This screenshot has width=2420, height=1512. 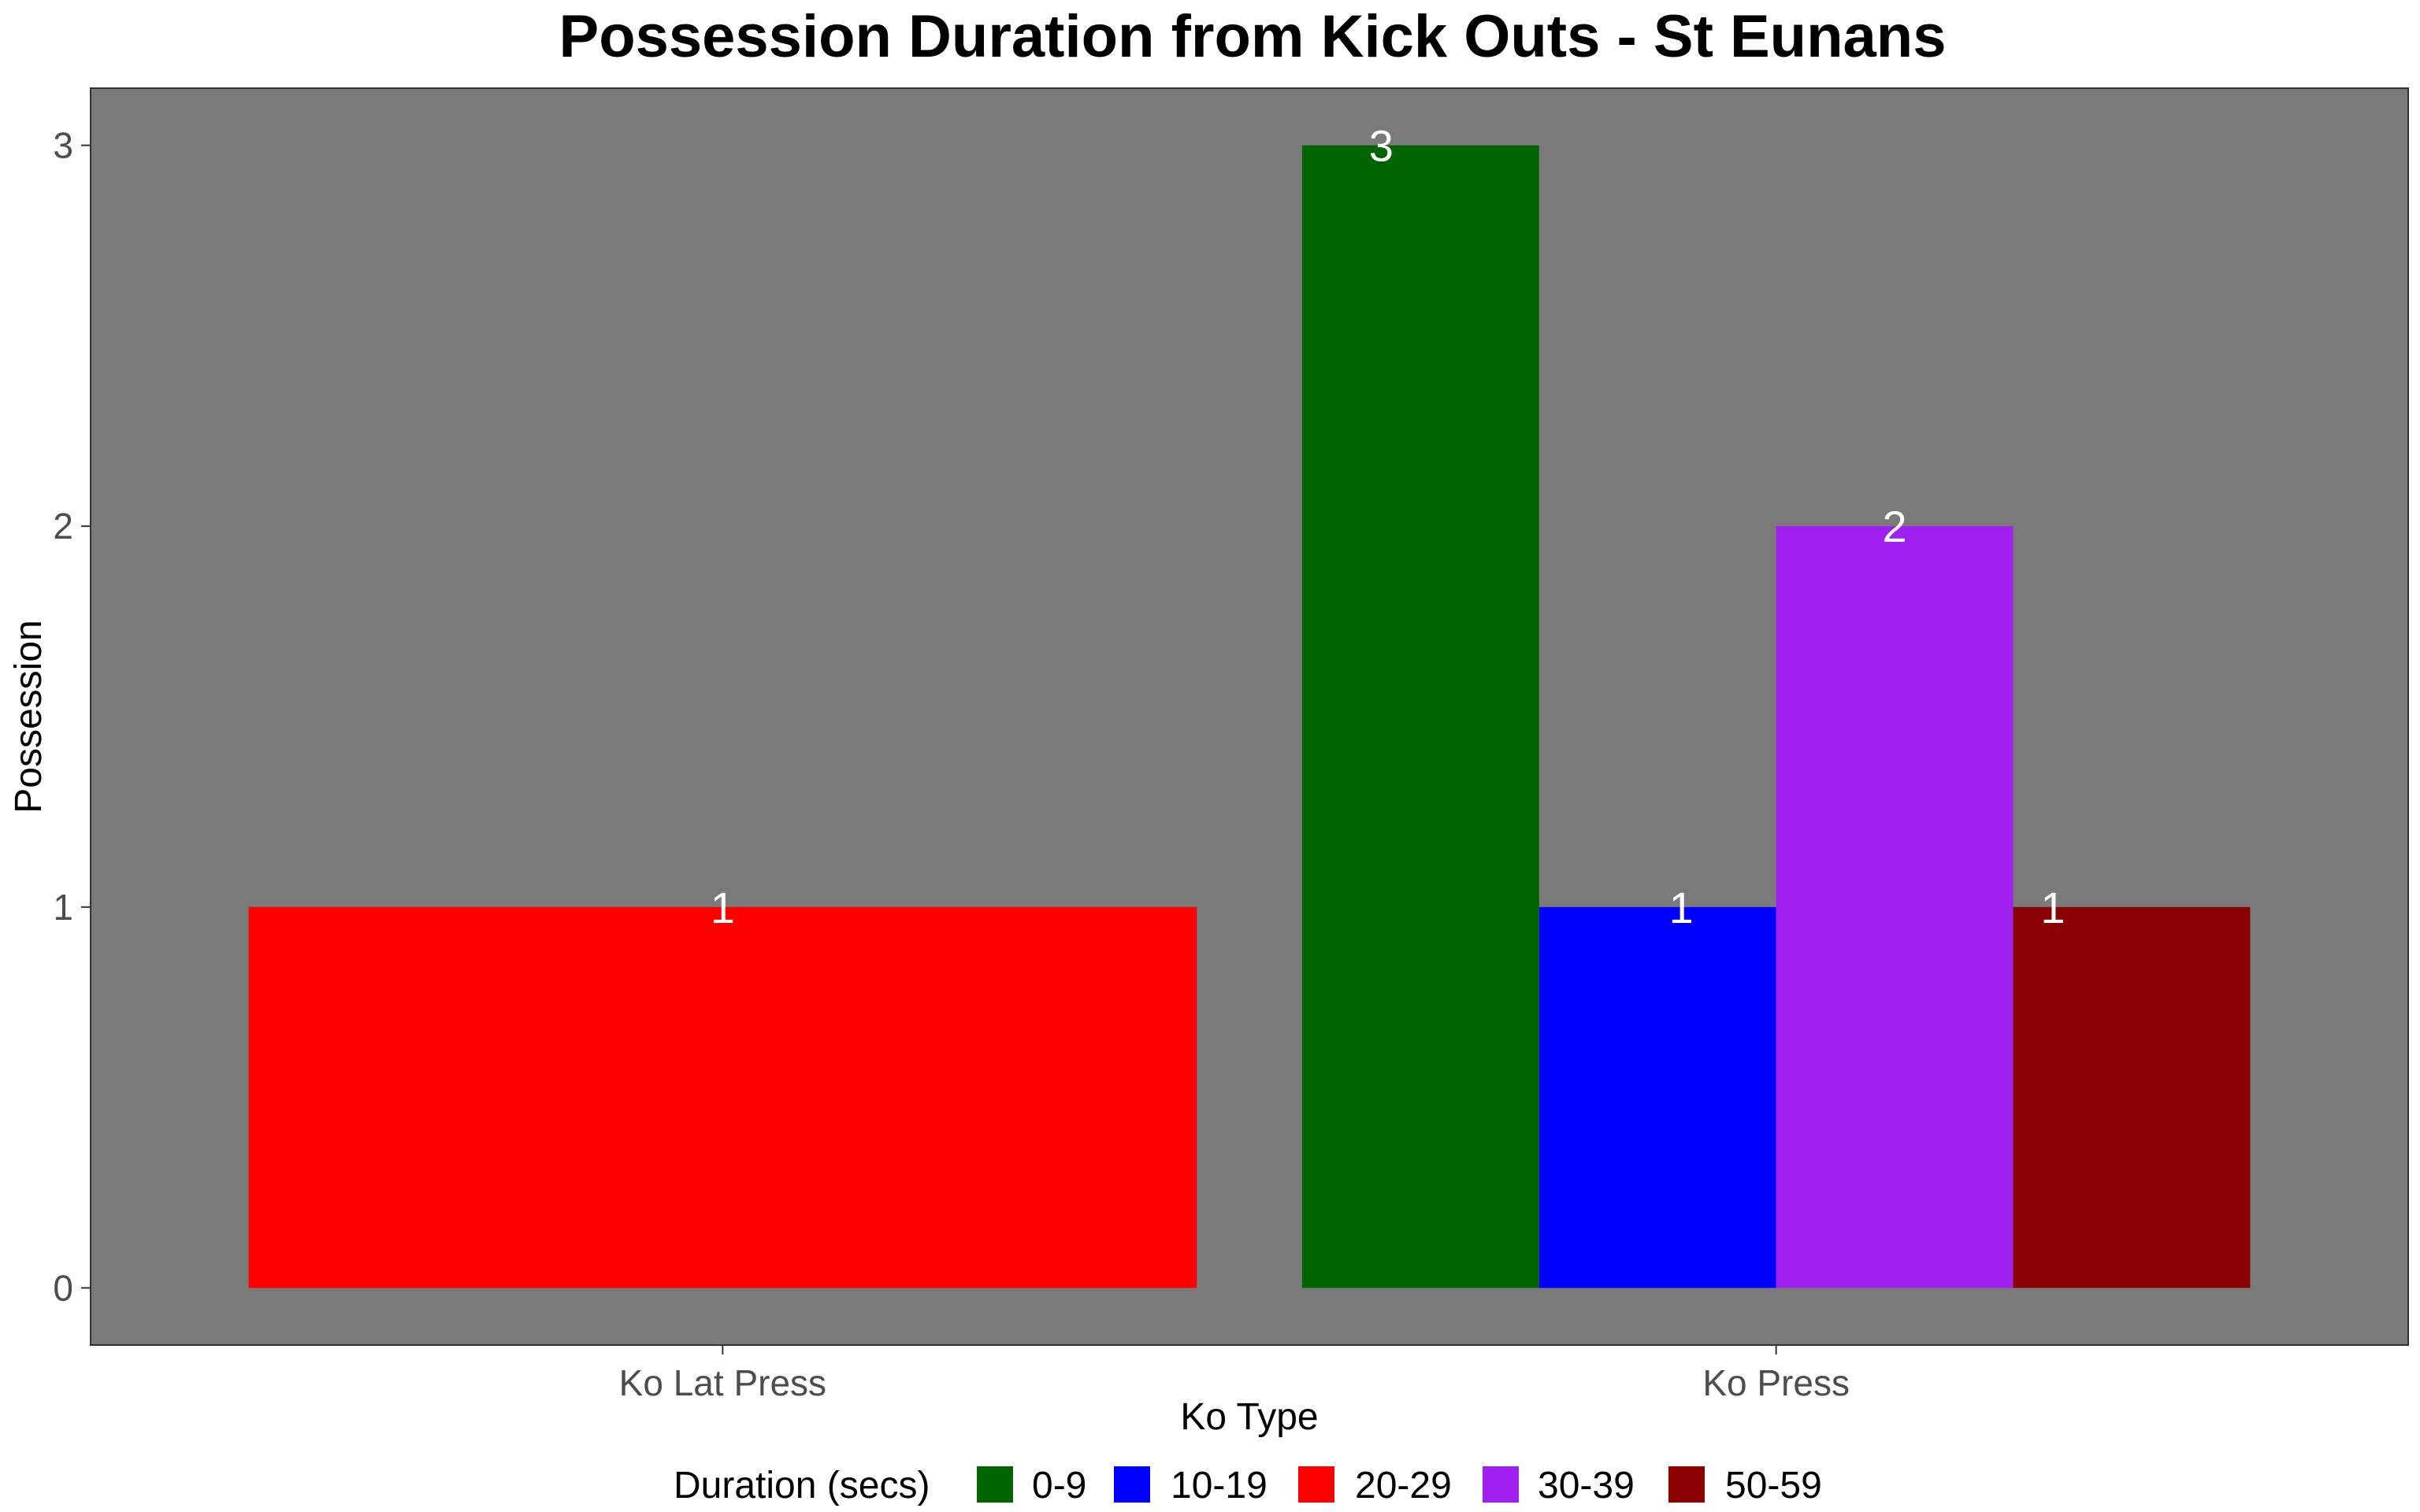 I want to click on y-tick-label-2: 2, so click(x=63, y=526).